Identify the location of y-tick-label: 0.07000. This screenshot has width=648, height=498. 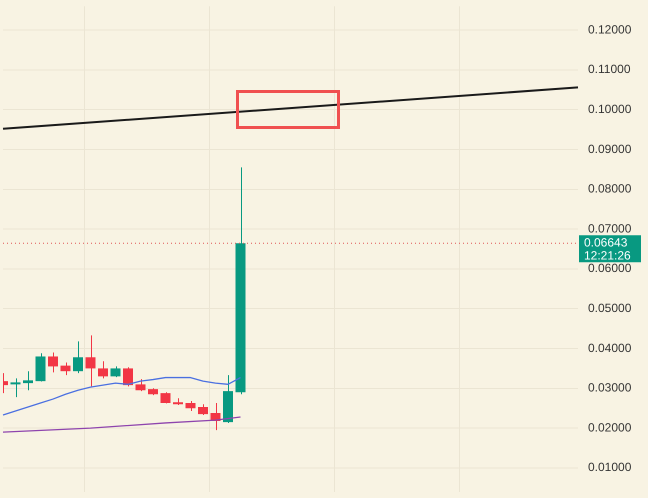
(610, 228).